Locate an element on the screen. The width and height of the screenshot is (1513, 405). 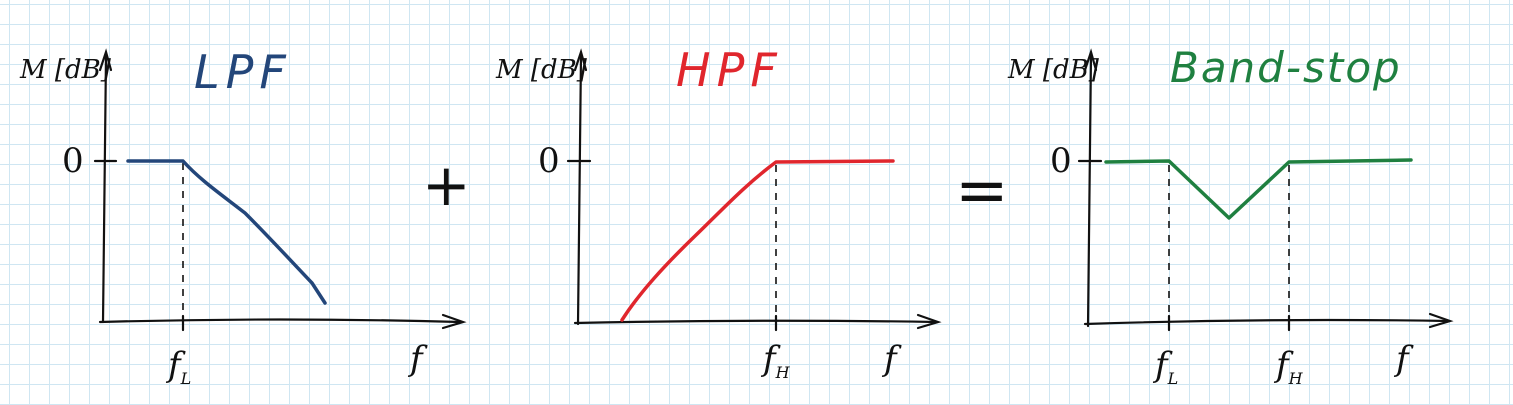
band-stop-high-cutoff-label: fH is located at coordinates (1288, 366).